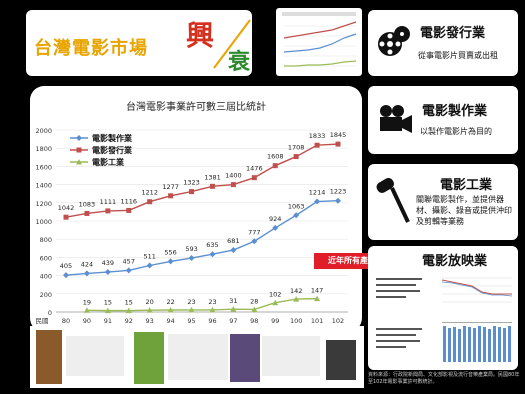  Describe the element at coordinates (87, 264) in the screenshot. I see `data-label: 424` at that location.